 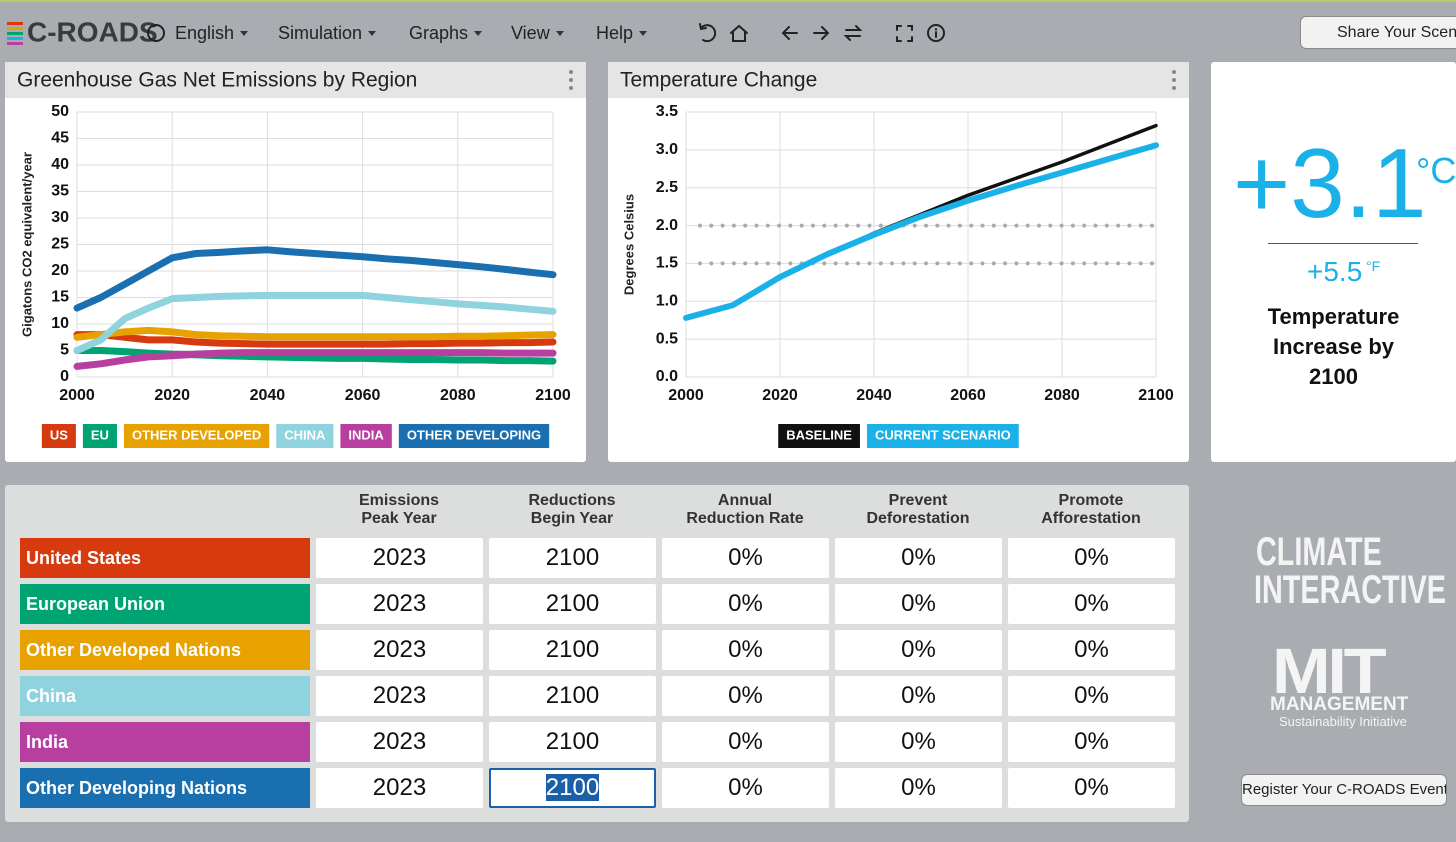 What do you see at coordinates (60, 270) in the screenshot?
I see `y-tick-label: 20` at bounding box center [60, 270].